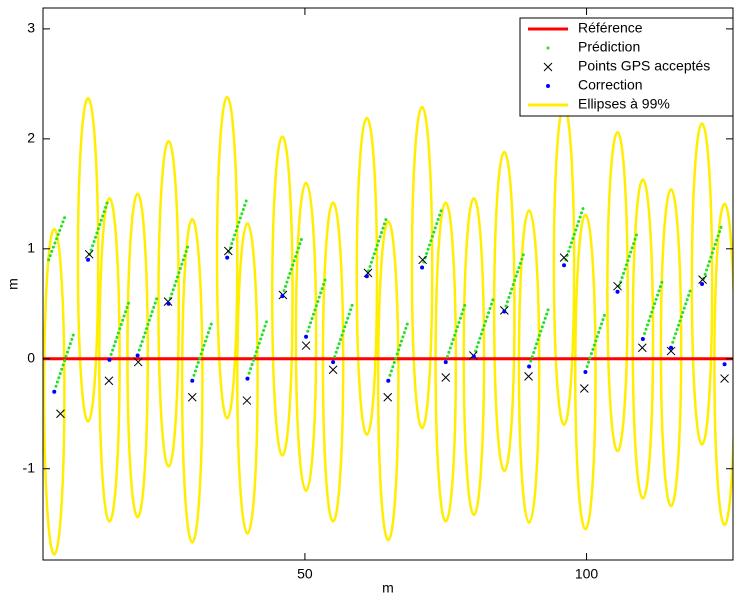  Describe the element at coordinates (644, 66) in the screenshot. I see `legend-label: Points GPS acceptés` at that location.